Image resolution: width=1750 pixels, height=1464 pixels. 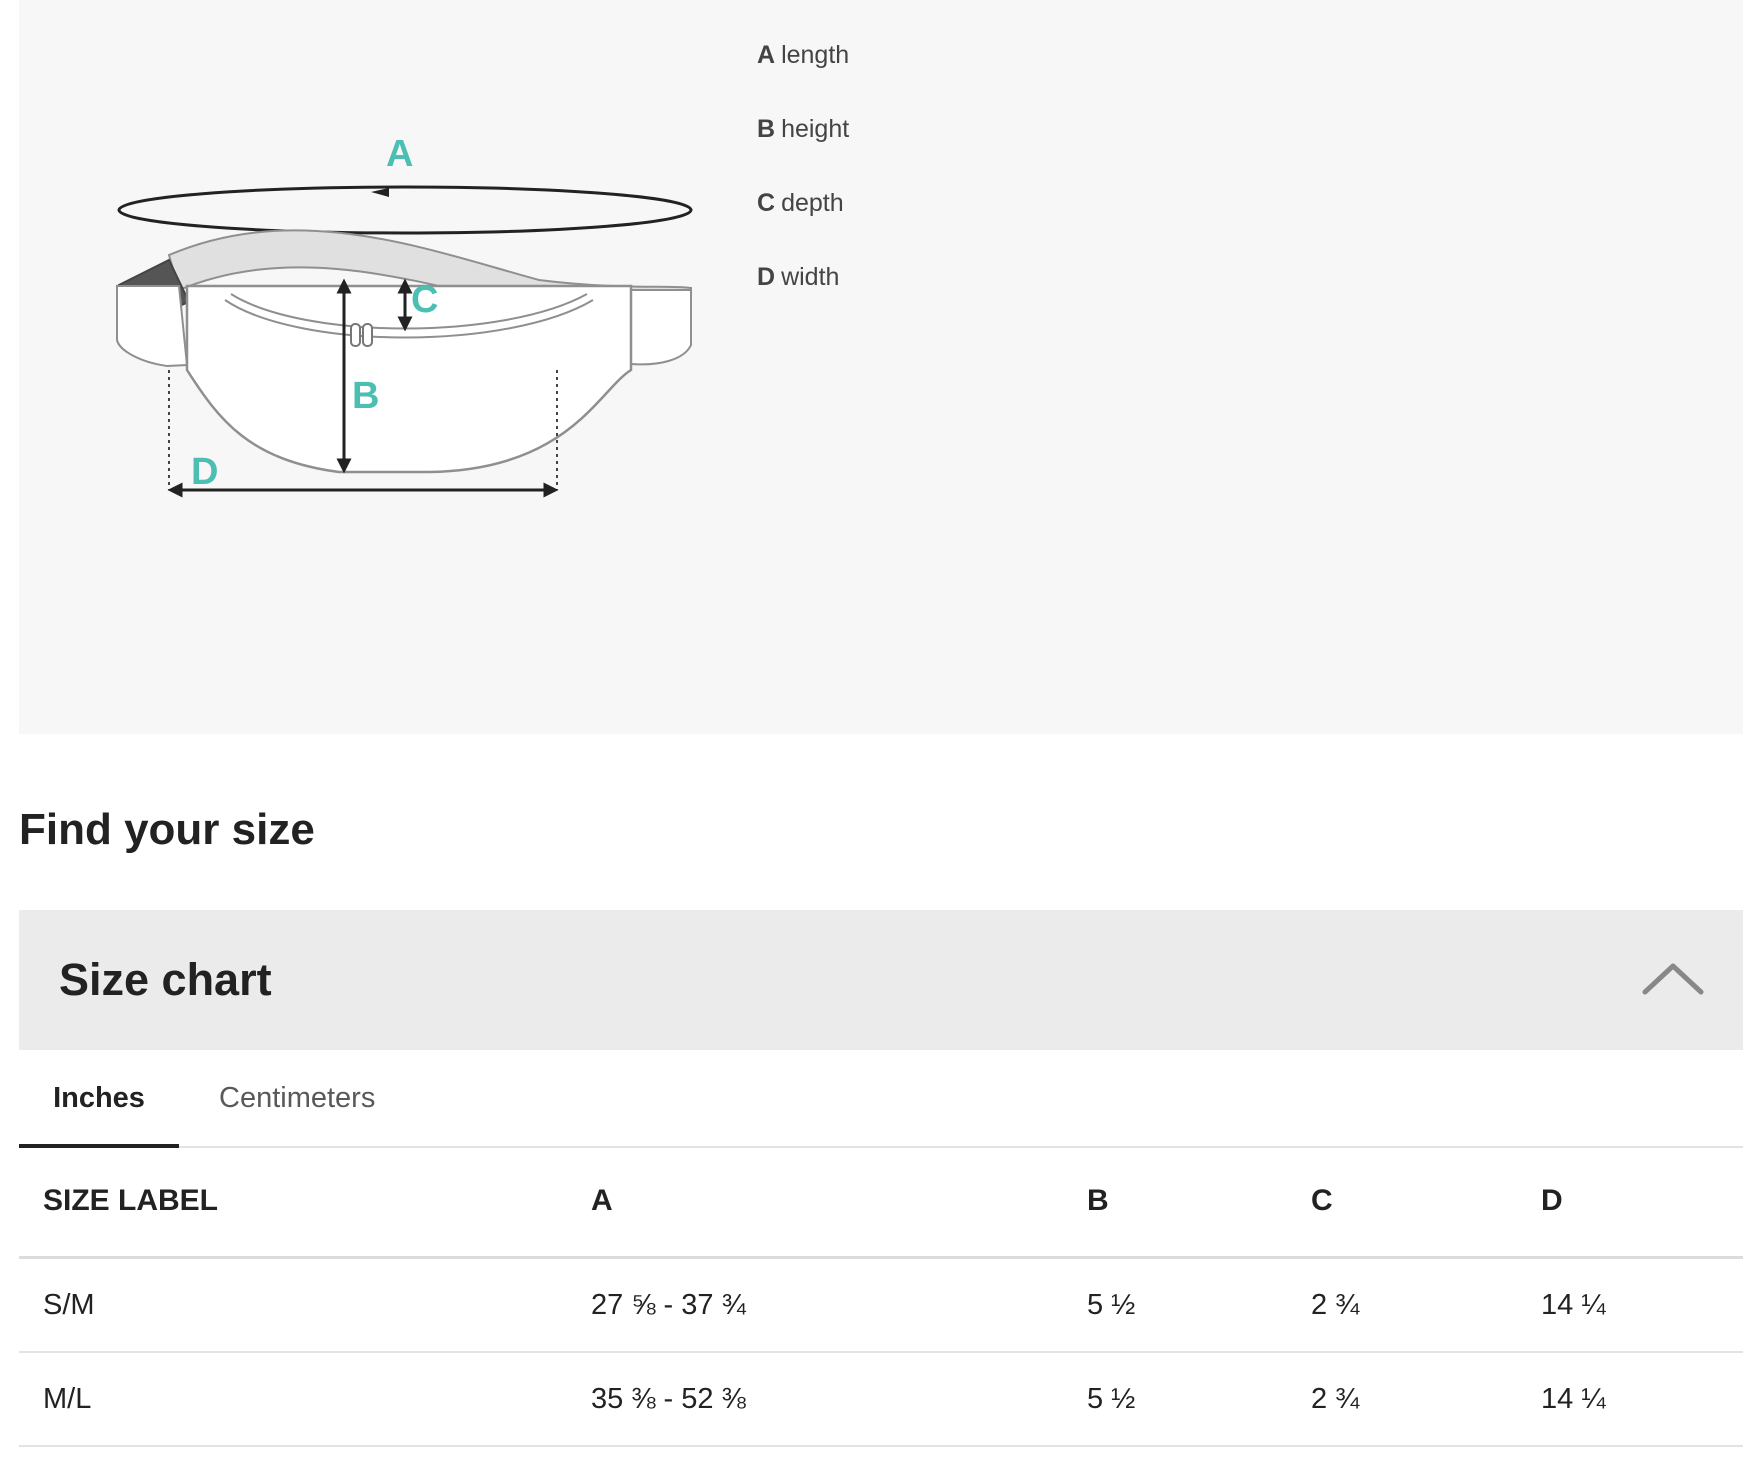 I want to click on table-row: S/M 27 ⅝ - 37 ¾ 5 ½ 2 ¾ 14 ¼, so click(x=881, y=1305).